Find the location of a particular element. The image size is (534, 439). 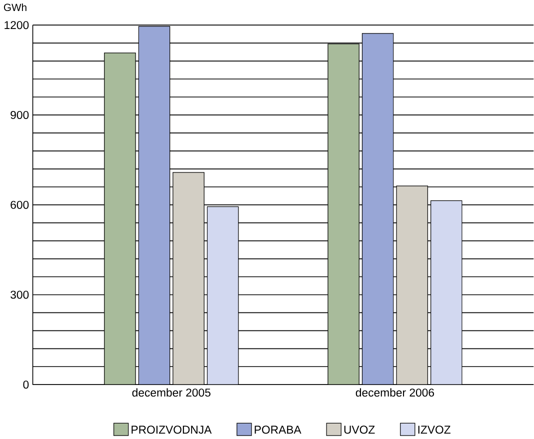

y-tick-label: 300 is located at coordinates (19, 294).